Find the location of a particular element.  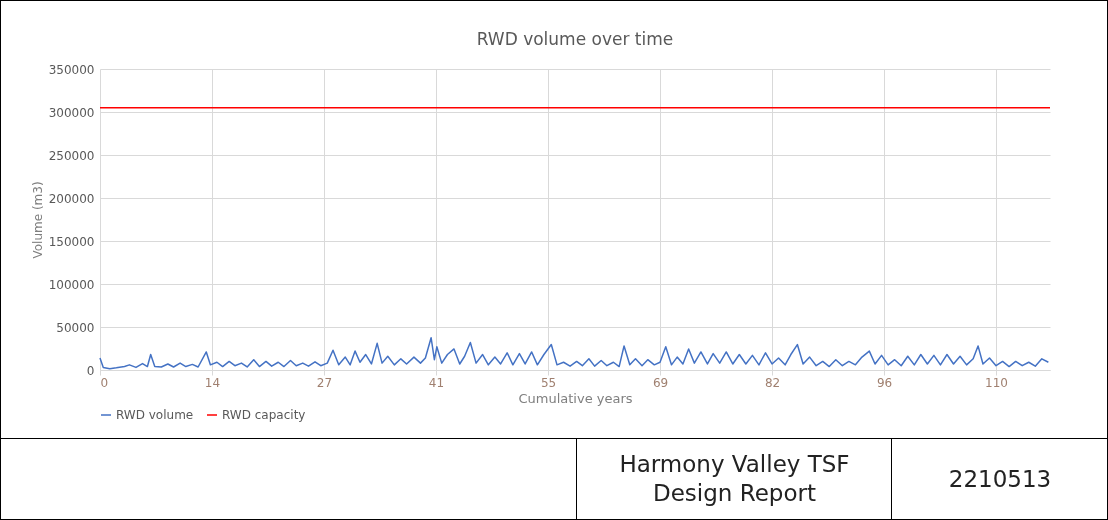

x-axis-title: Cumulative years is located at coordinates (575, 398).